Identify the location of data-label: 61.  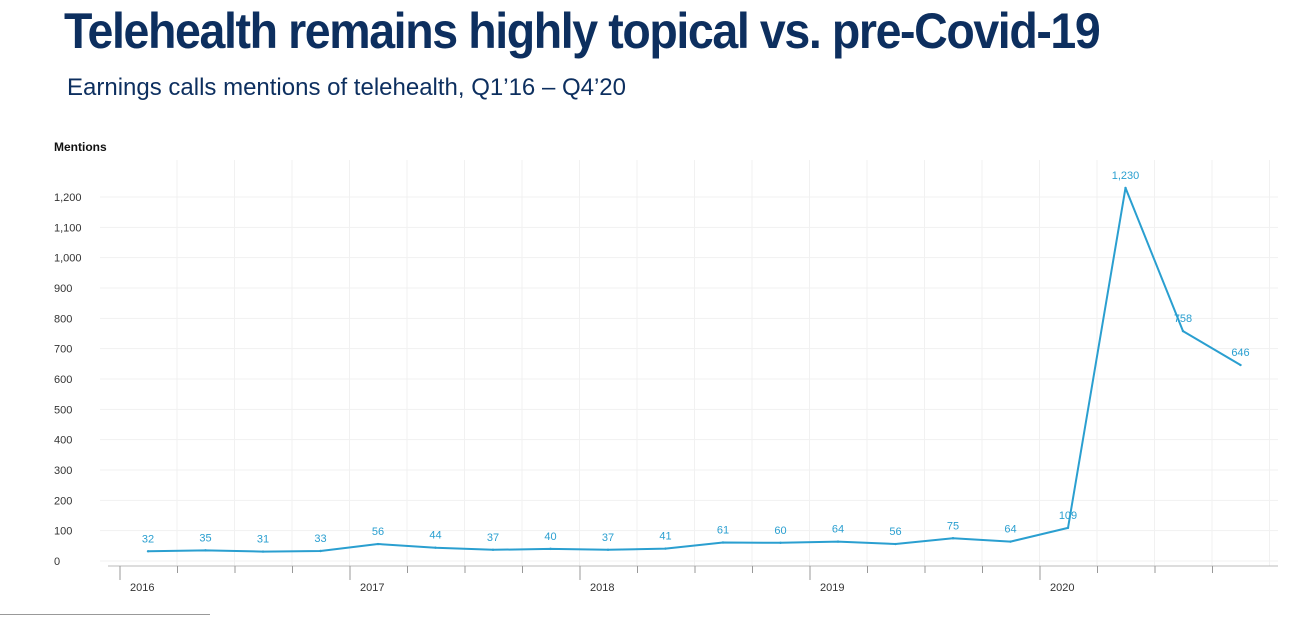
(723, 530).